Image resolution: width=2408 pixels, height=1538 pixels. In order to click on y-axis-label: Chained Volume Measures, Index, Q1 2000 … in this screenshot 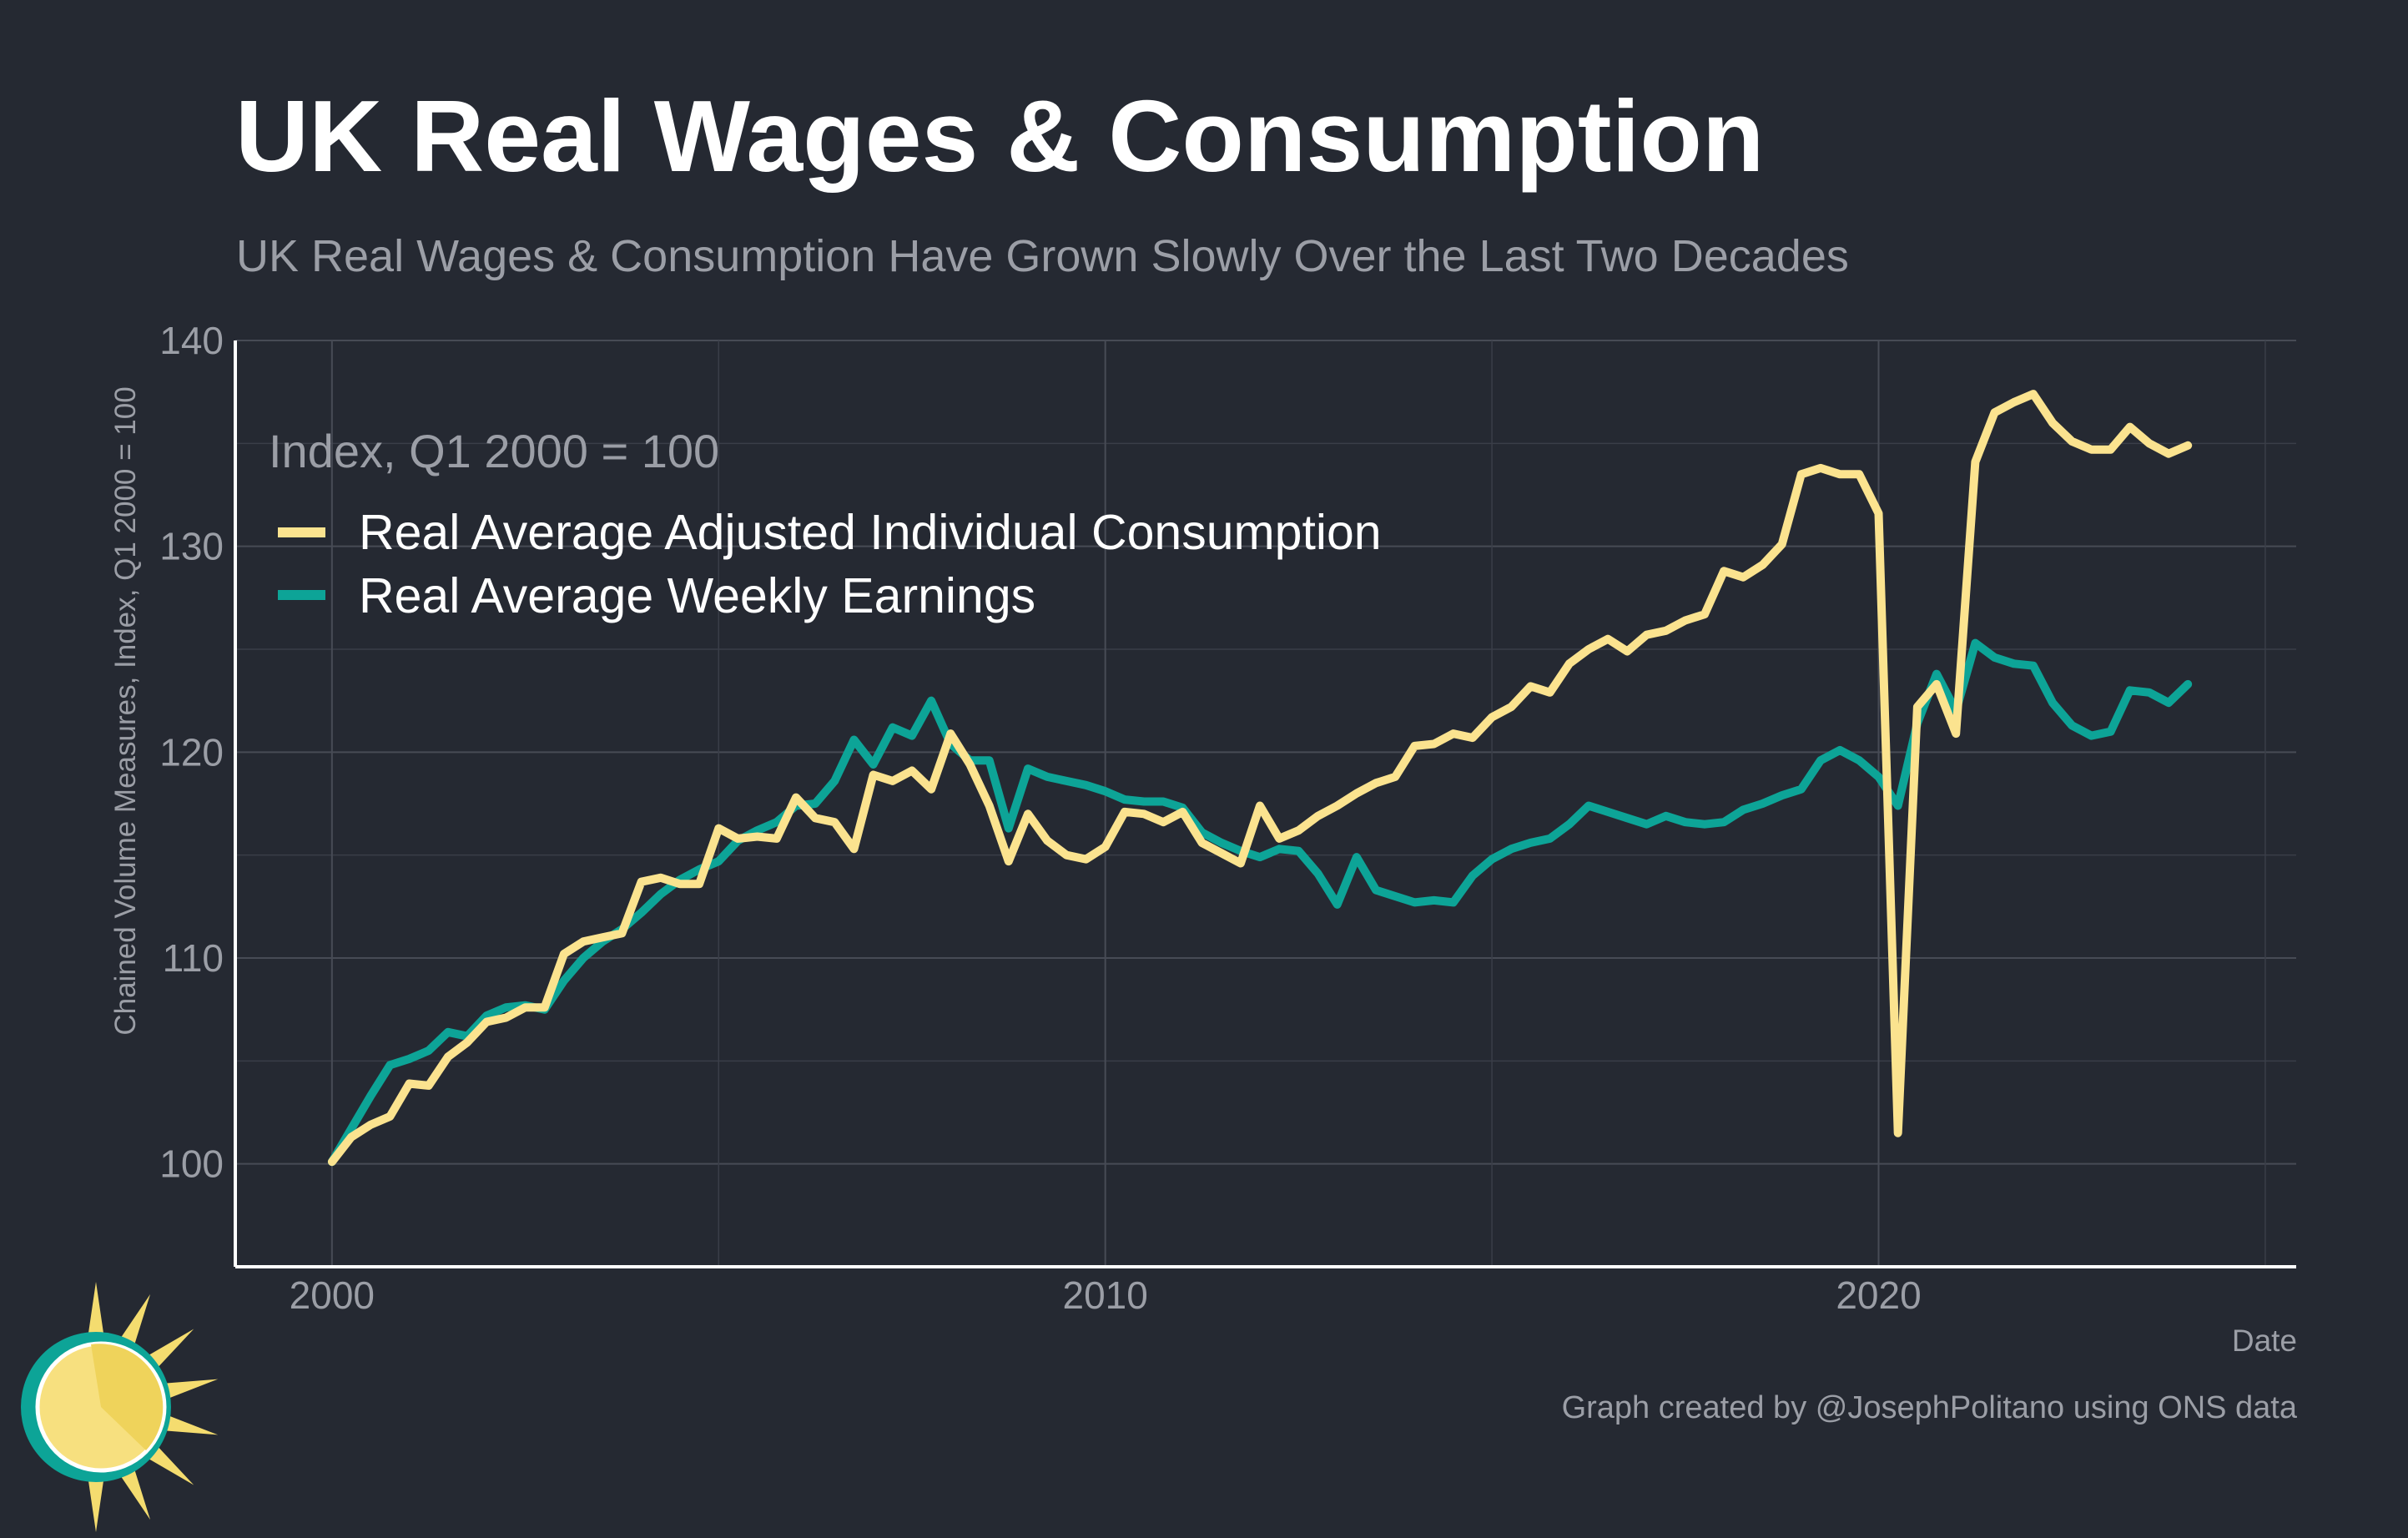, I will do `click(125, 710)`.